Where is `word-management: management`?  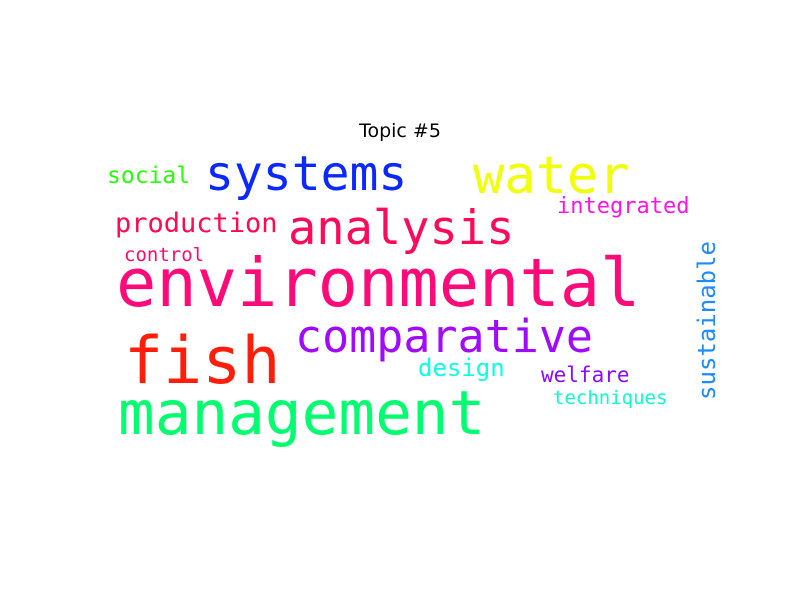
word-management: management is located at coordinates (302, 413).